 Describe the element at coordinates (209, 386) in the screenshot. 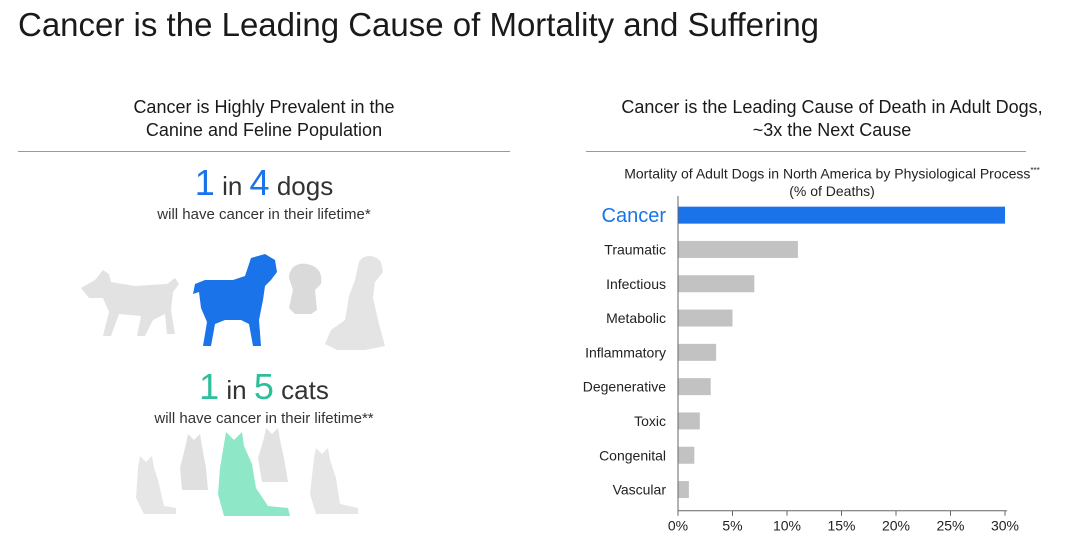

I see `cats-stat-num1: 1` at that location.